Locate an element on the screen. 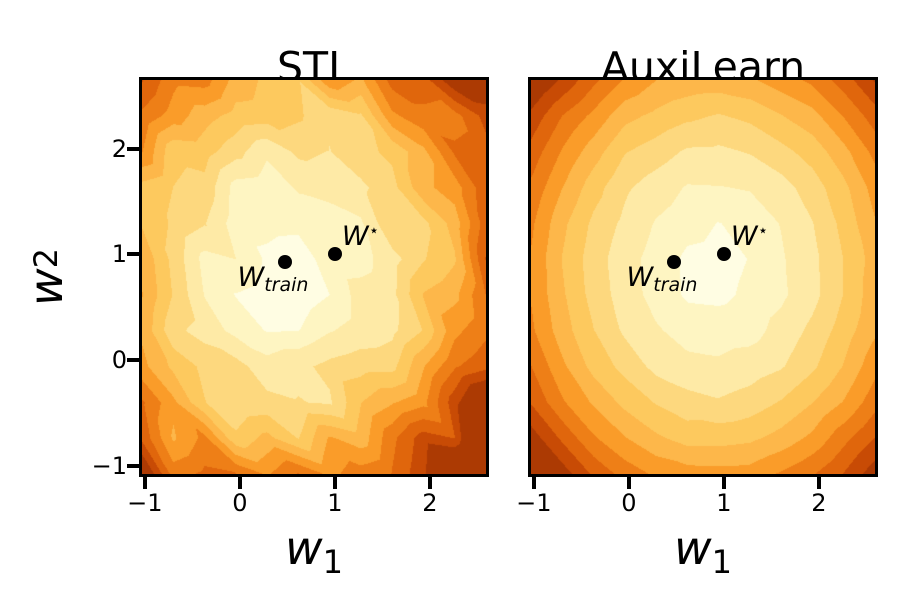  y-axis-label-base: w is located at coordinates (46, 287).